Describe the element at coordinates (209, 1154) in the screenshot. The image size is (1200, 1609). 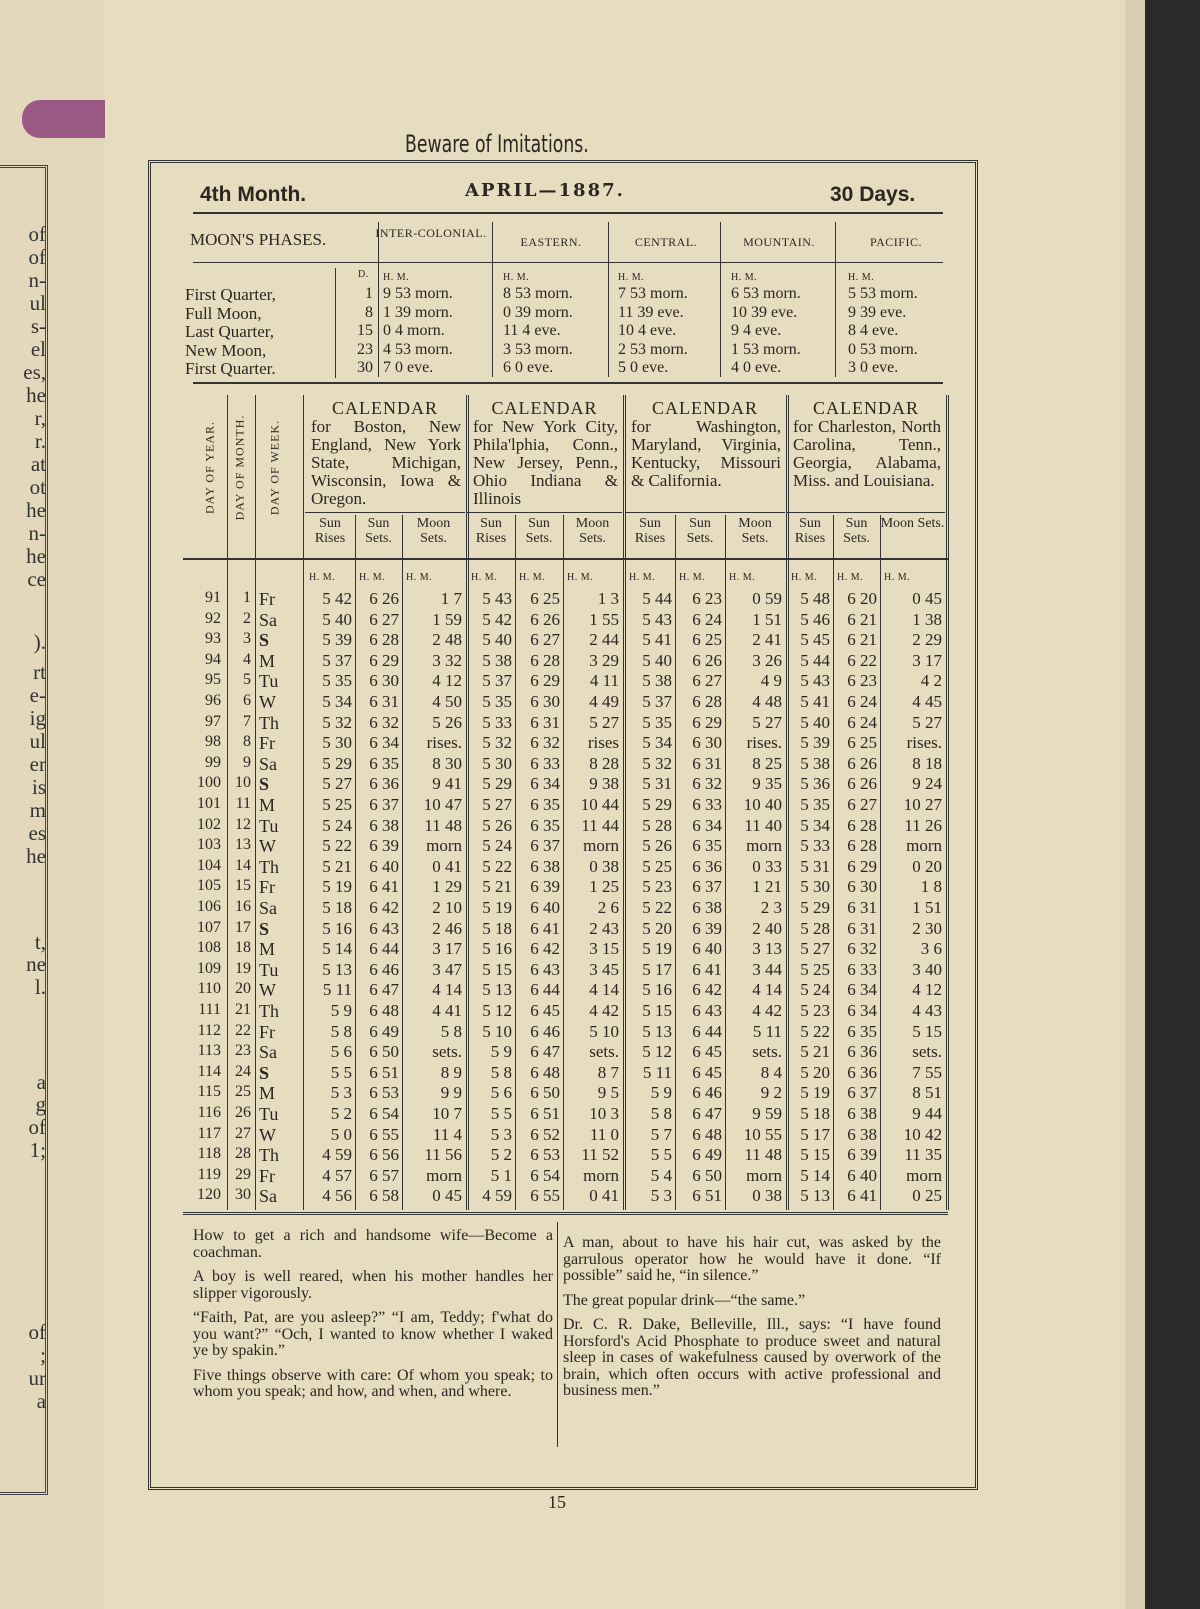
I see `day-of-year: 118` at that location.